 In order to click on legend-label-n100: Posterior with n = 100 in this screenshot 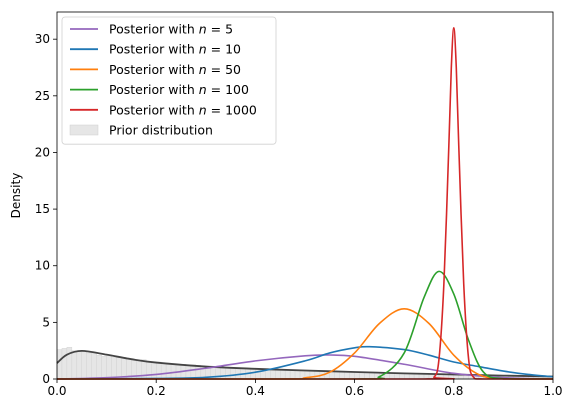, I will do `click(179, 89)`.